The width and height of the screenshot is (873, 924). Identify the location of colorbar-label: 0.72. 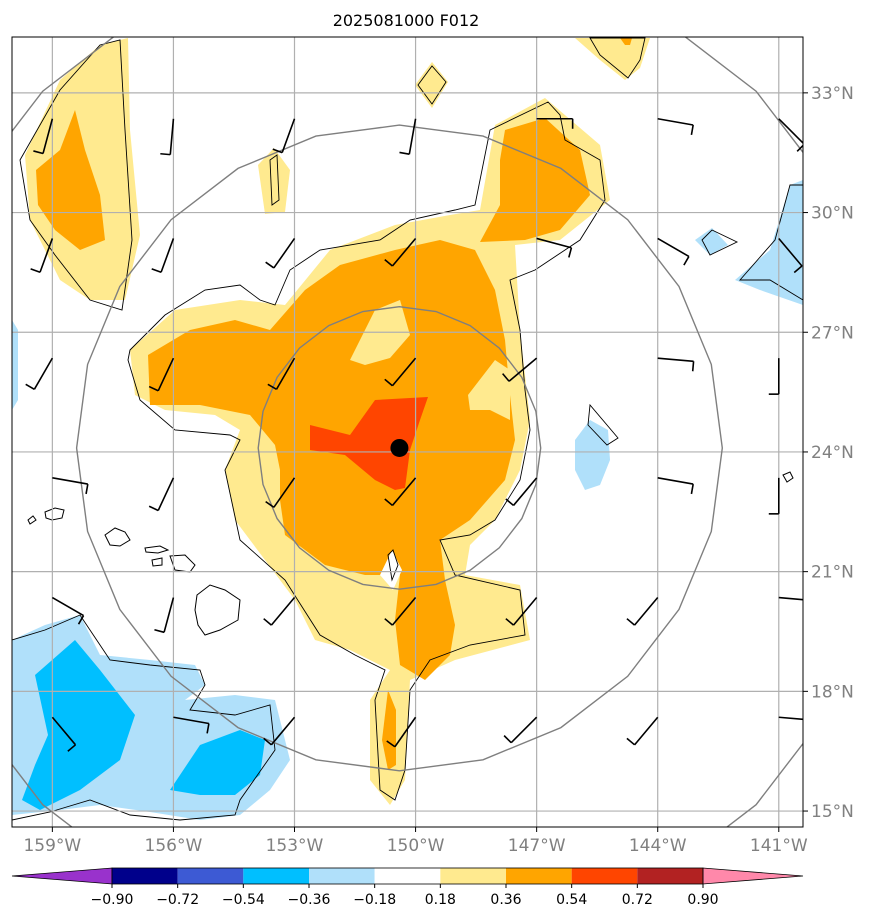
(637, 900).